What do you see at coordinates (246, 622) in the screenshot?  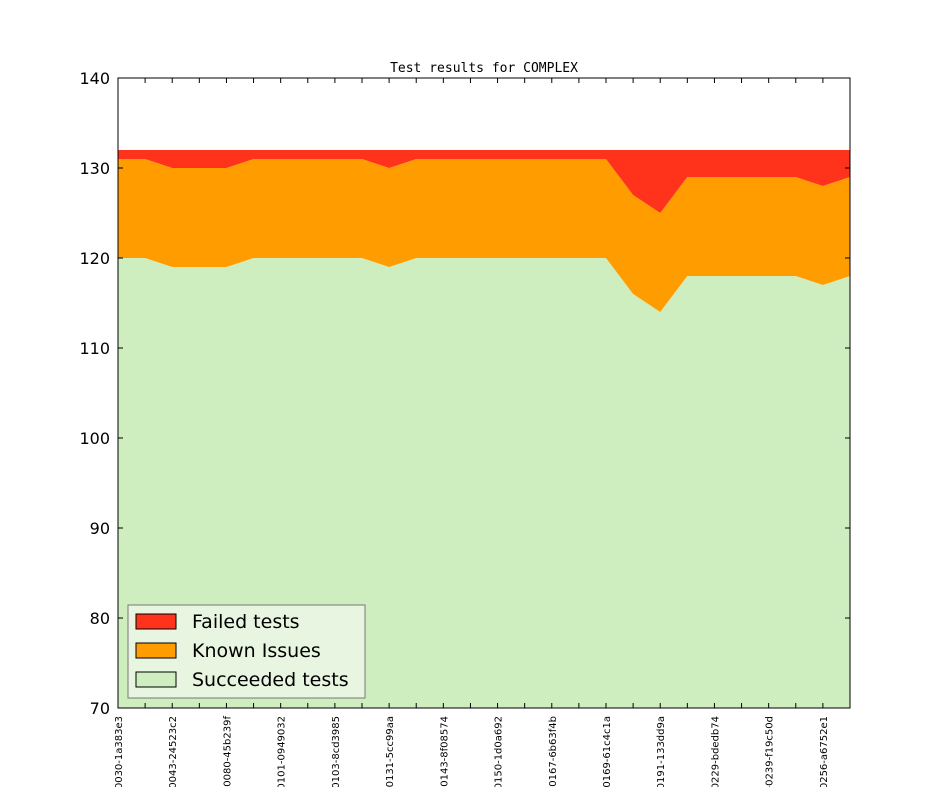 I see `legend-label: Failed tests` at bounding box center [246, 622].